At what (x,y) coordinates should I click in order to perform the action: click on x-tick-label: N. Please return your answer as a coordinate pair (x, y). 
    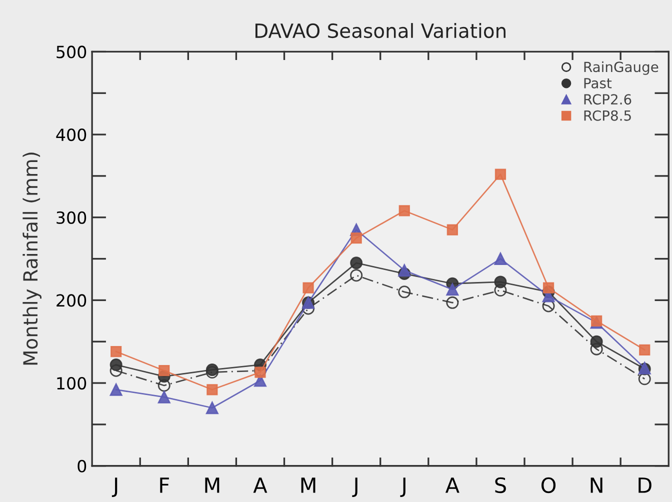
    Looking at the image, I should click on (596, 485).